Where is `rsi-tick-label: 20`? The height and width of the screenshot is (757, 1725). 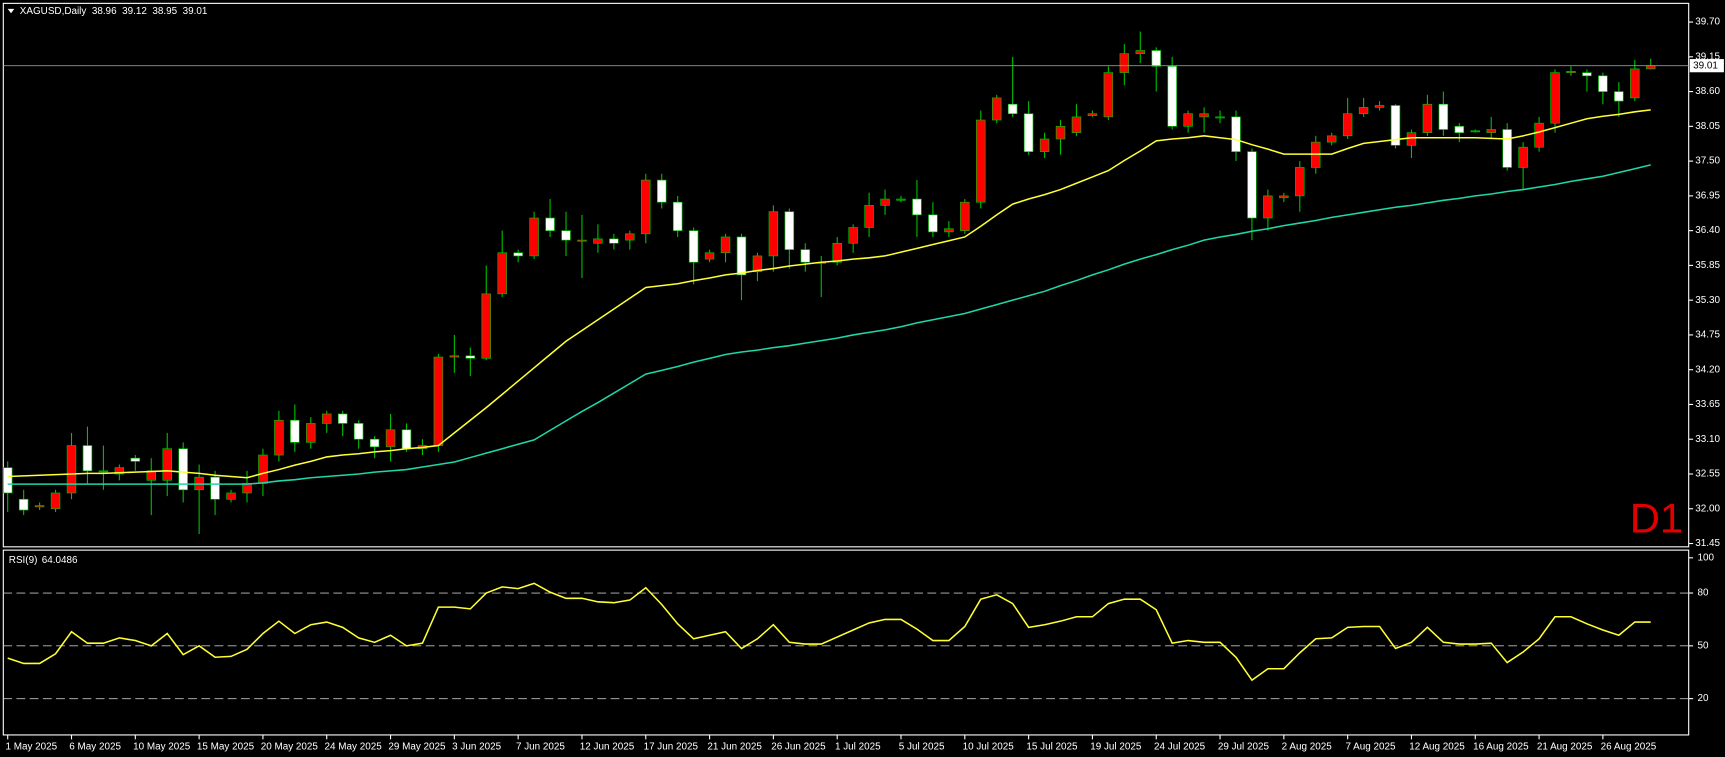
rsi-tick-label: 20 is located at coordinates (1703, 698).